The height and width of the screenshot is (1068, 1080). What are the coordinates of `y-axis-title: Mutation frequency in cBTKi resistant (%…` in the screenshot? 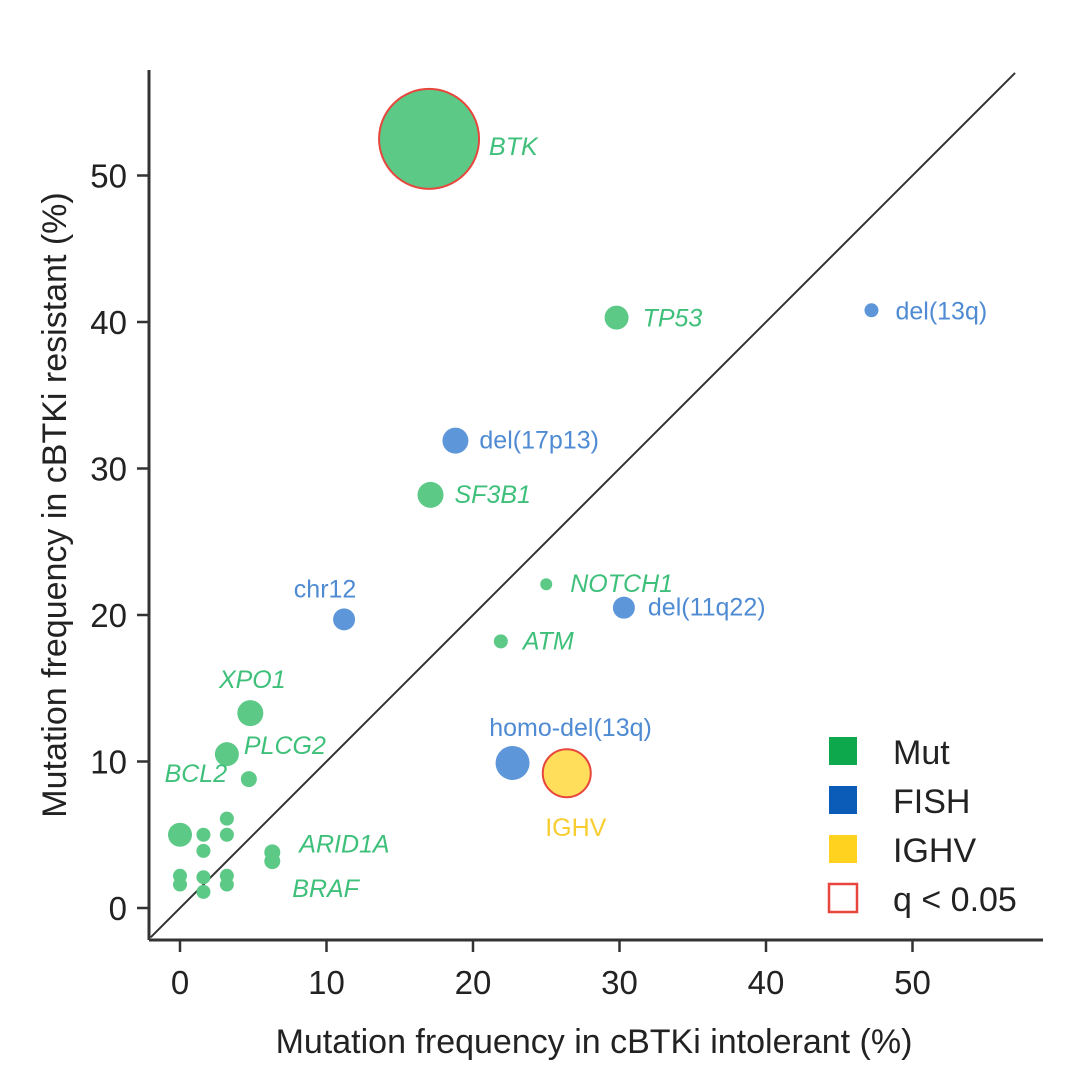 It's located at (55, 504).